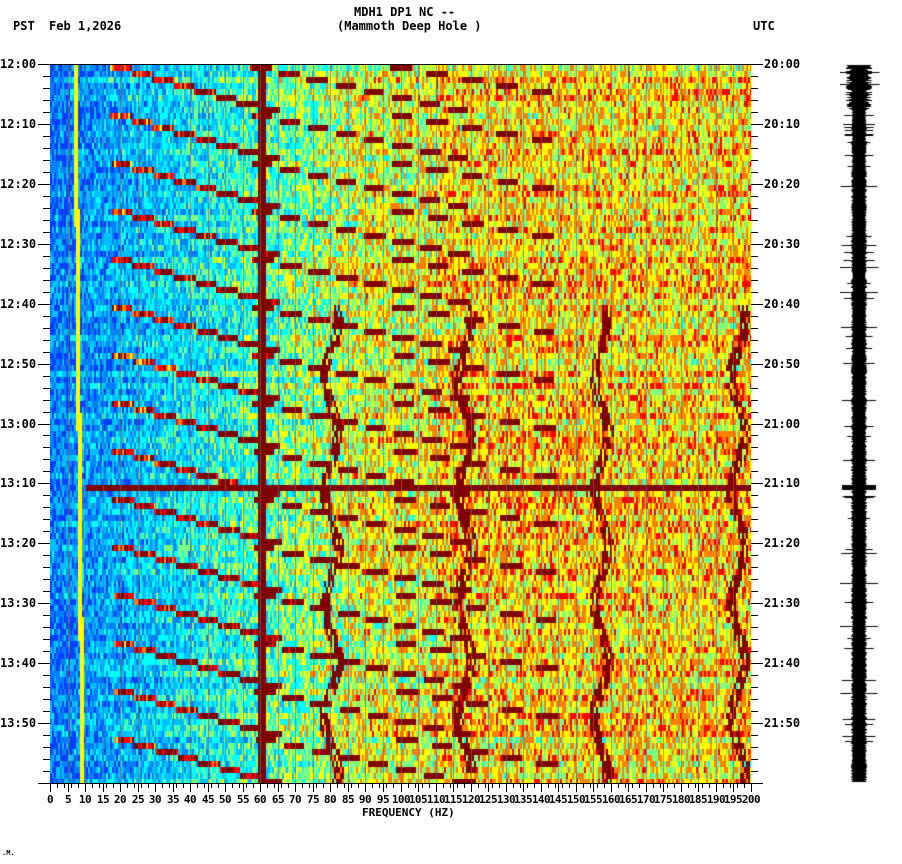  Describe the element at coordinates (18, 304) in the screenshot. I see `left-time-label: 12:40` at that location.